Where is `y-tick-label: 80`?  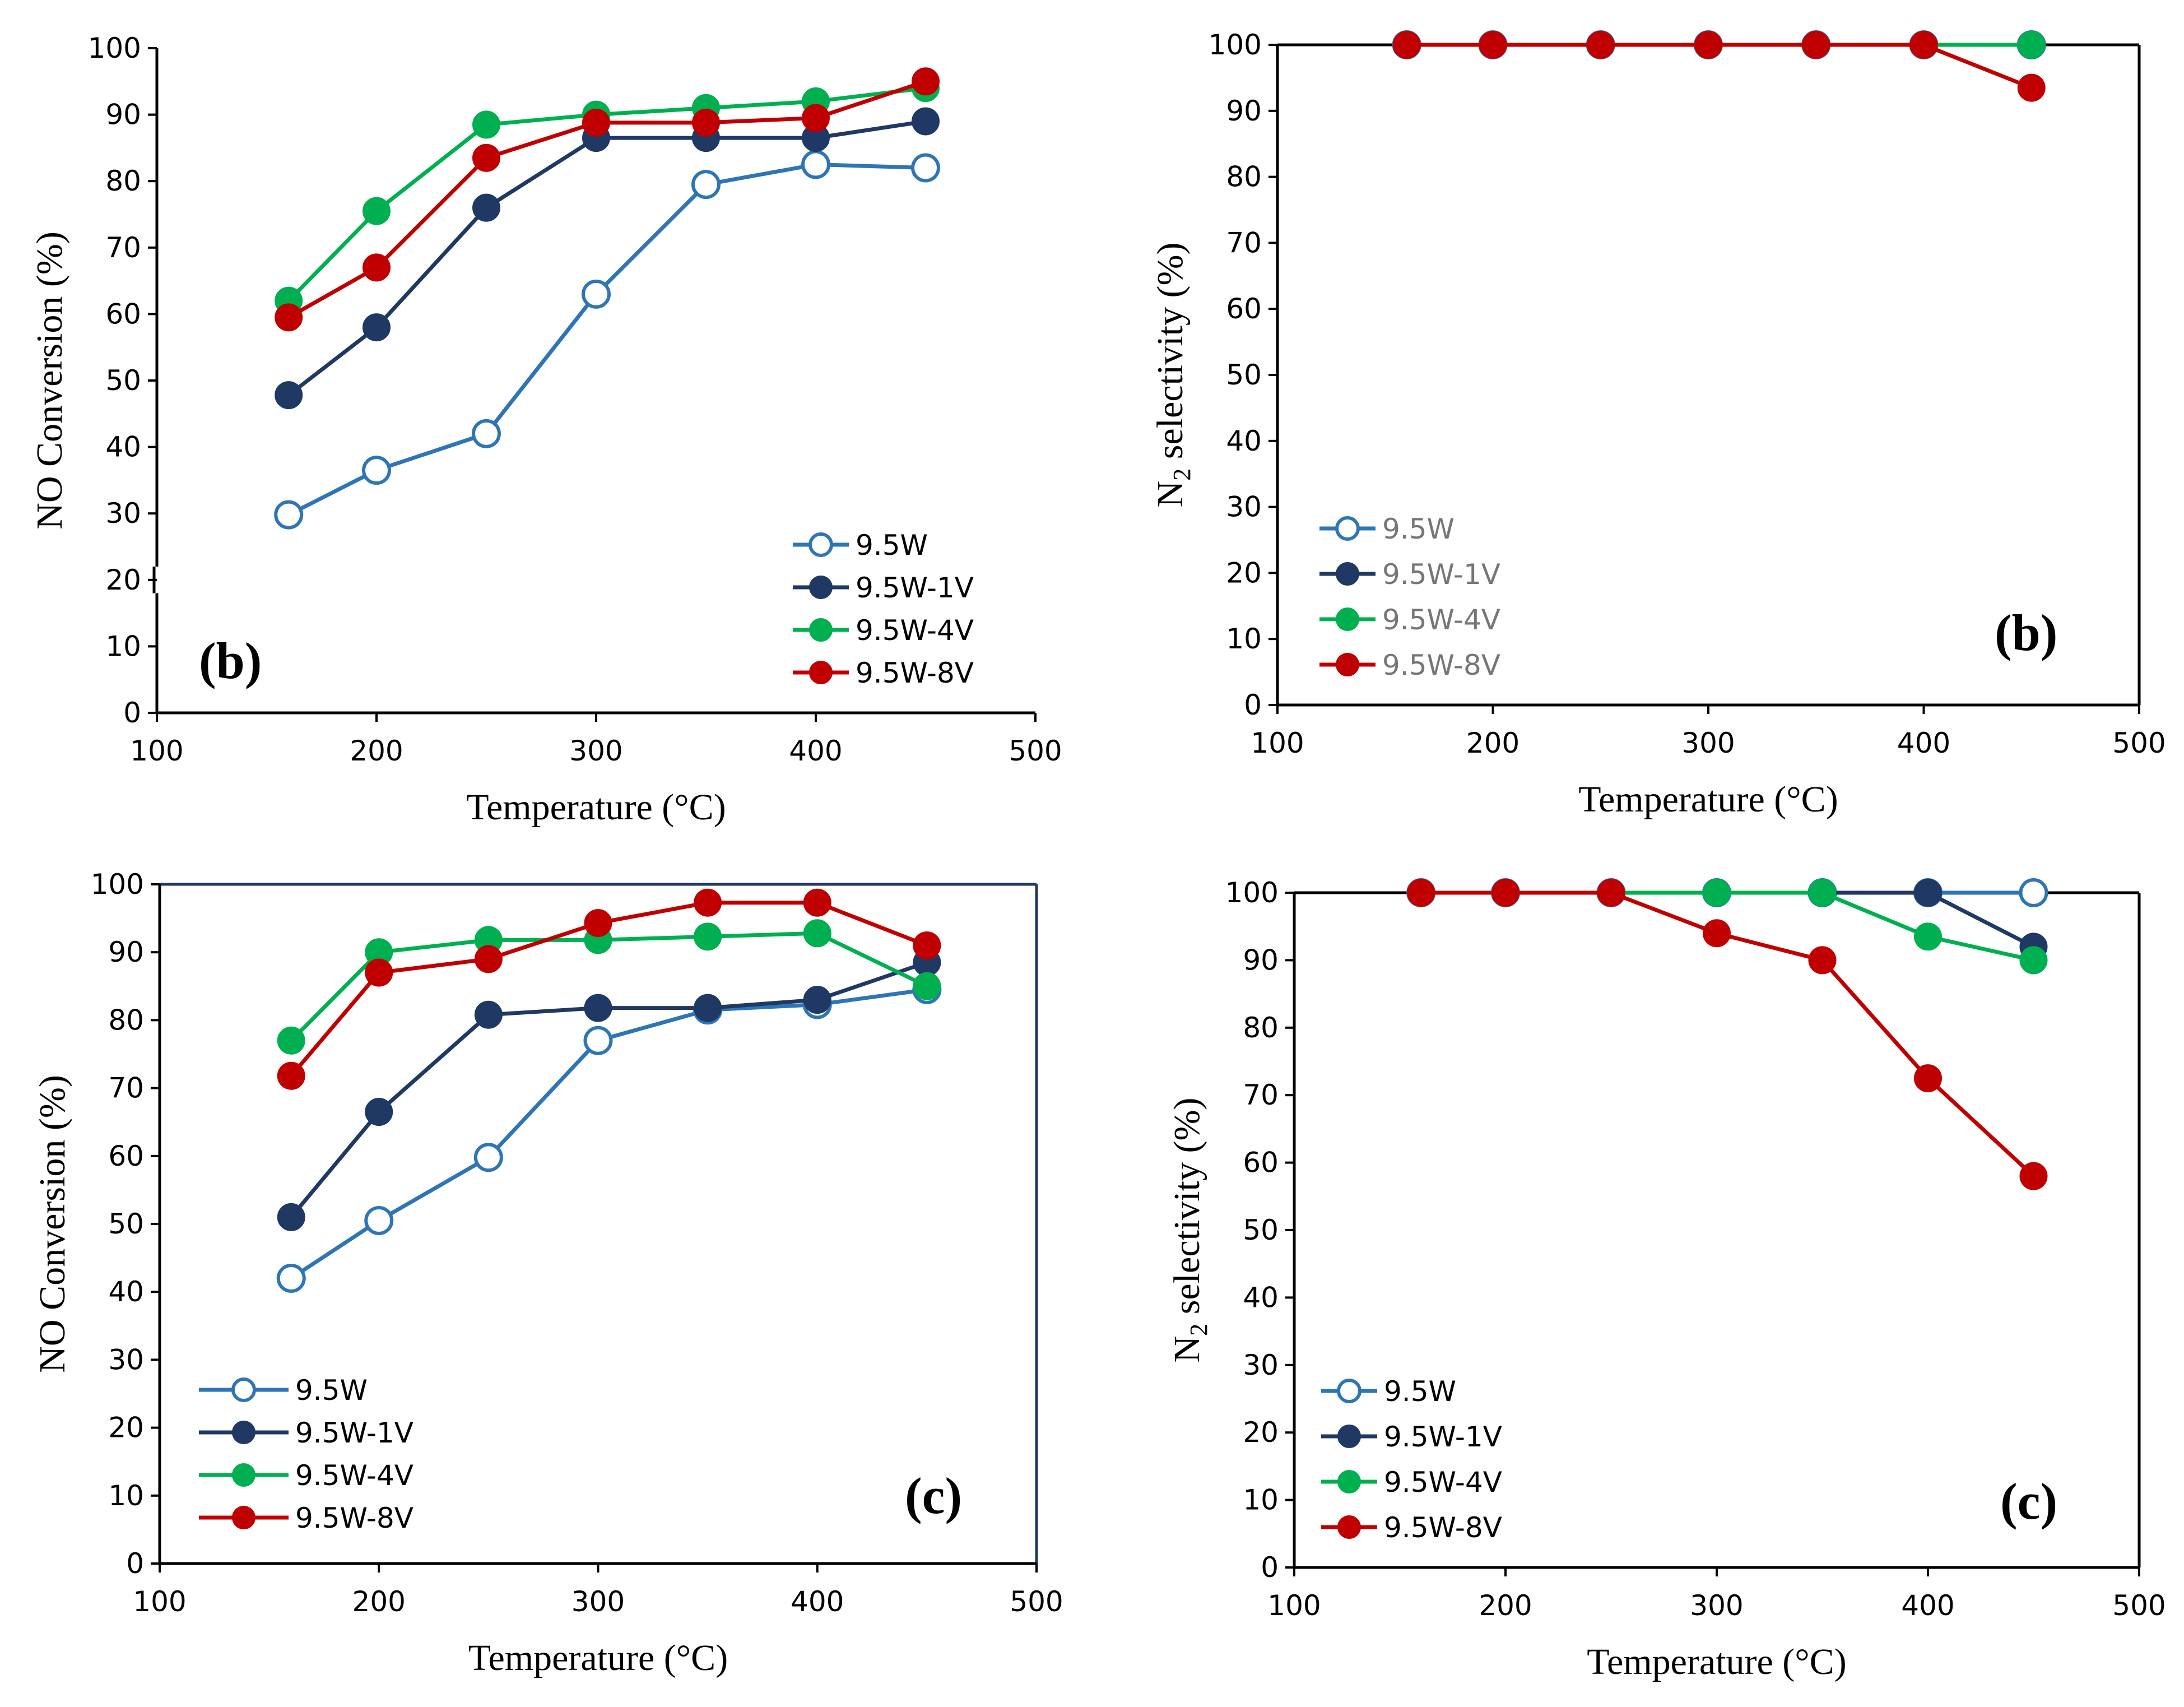 y-tick-label: 80 is located at coordinates (1244, 177).